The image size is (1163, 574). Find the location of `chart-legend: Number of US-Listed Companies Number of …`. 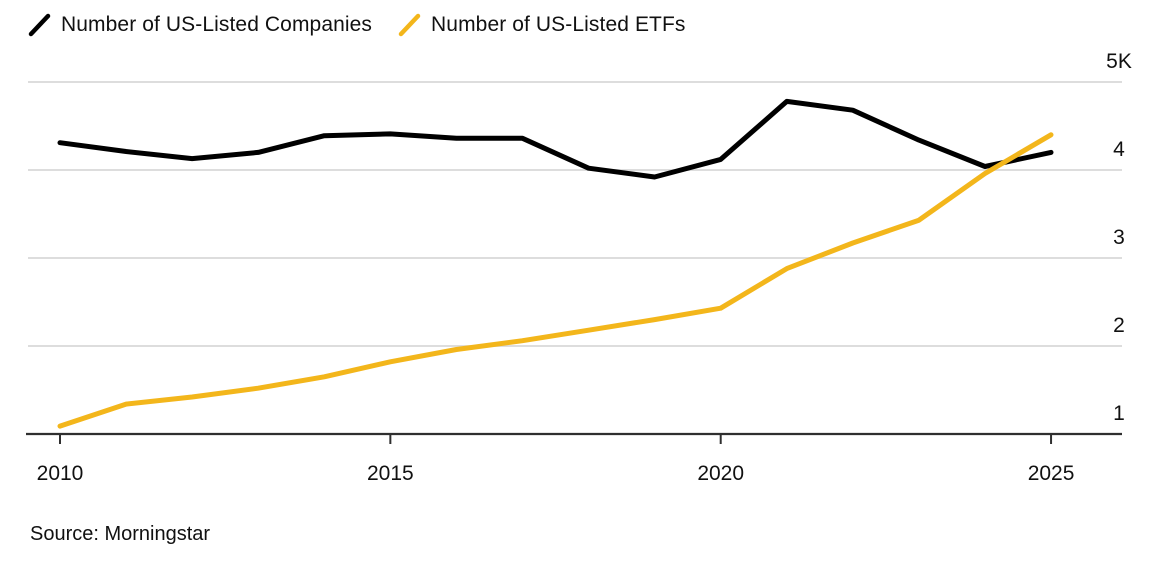

chart-legend: Number of US-Listed Companies Number of … is located at coordinates (357, 25).